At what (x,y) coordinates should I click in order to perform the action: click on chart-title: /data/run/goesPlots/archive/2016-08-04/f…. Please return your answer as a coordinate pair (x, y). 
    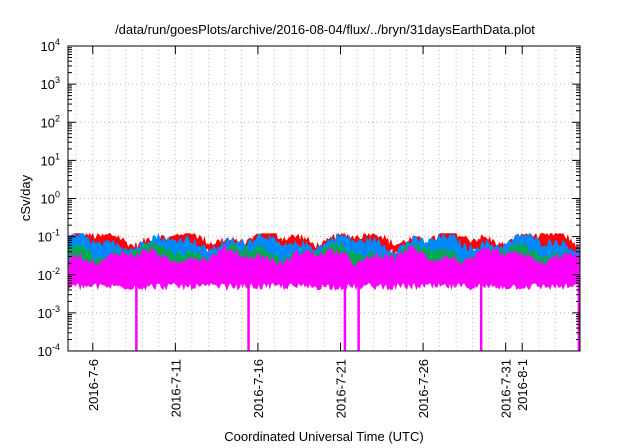
    Looking at the image, I should click on (325, 29).